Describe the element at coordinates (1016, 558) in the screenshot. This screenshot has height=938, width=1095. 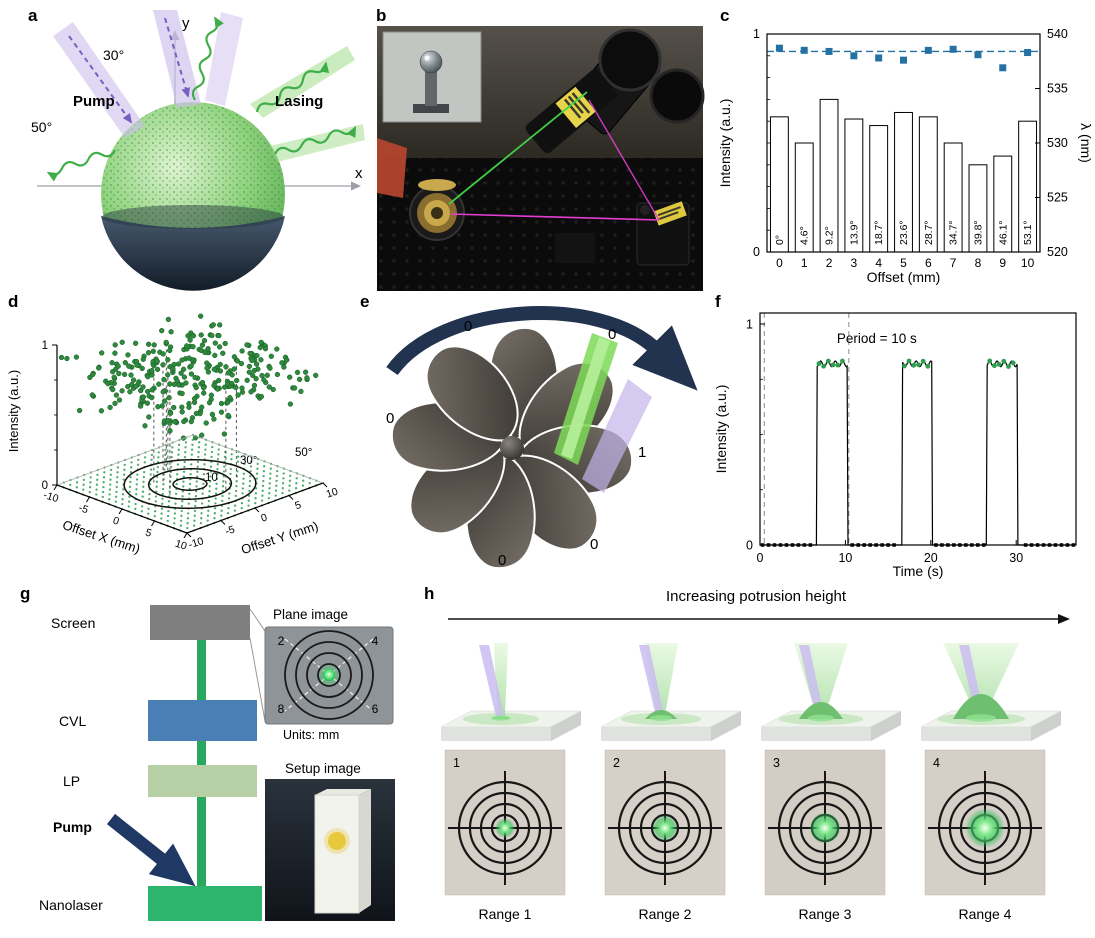
I see `x-tick-label: 30` at that location.